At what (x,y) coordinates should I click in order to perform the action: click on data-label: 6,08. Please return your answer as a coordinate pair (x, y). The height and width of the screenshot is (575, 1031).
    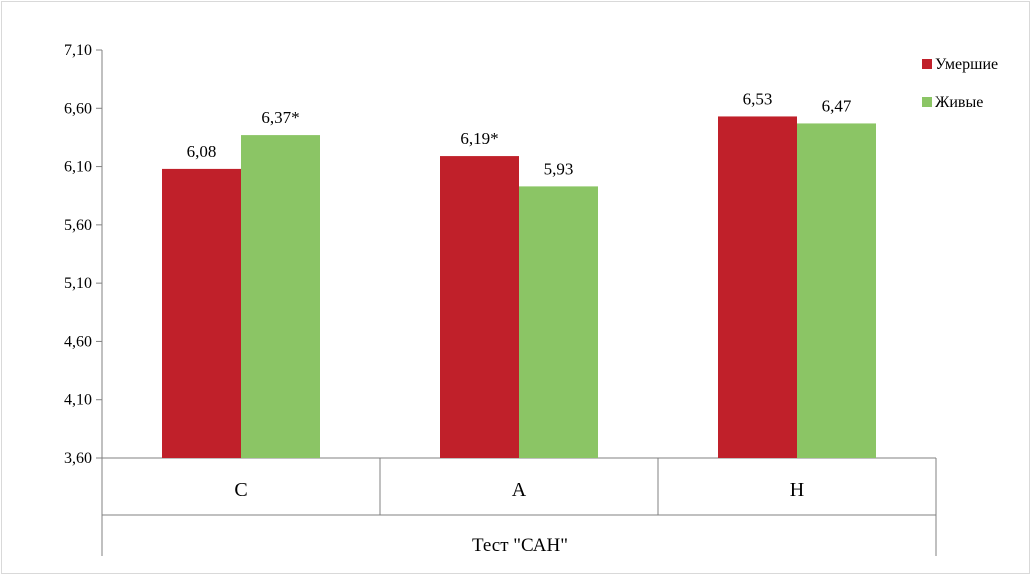
    Looking at the image, I should click on (202, 151).